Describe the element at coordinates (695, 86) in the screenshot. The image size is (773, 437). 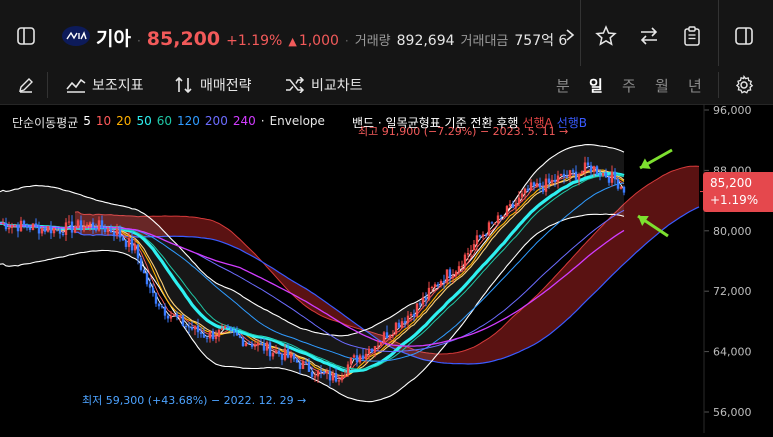
I see `period-year: 년` at that location.